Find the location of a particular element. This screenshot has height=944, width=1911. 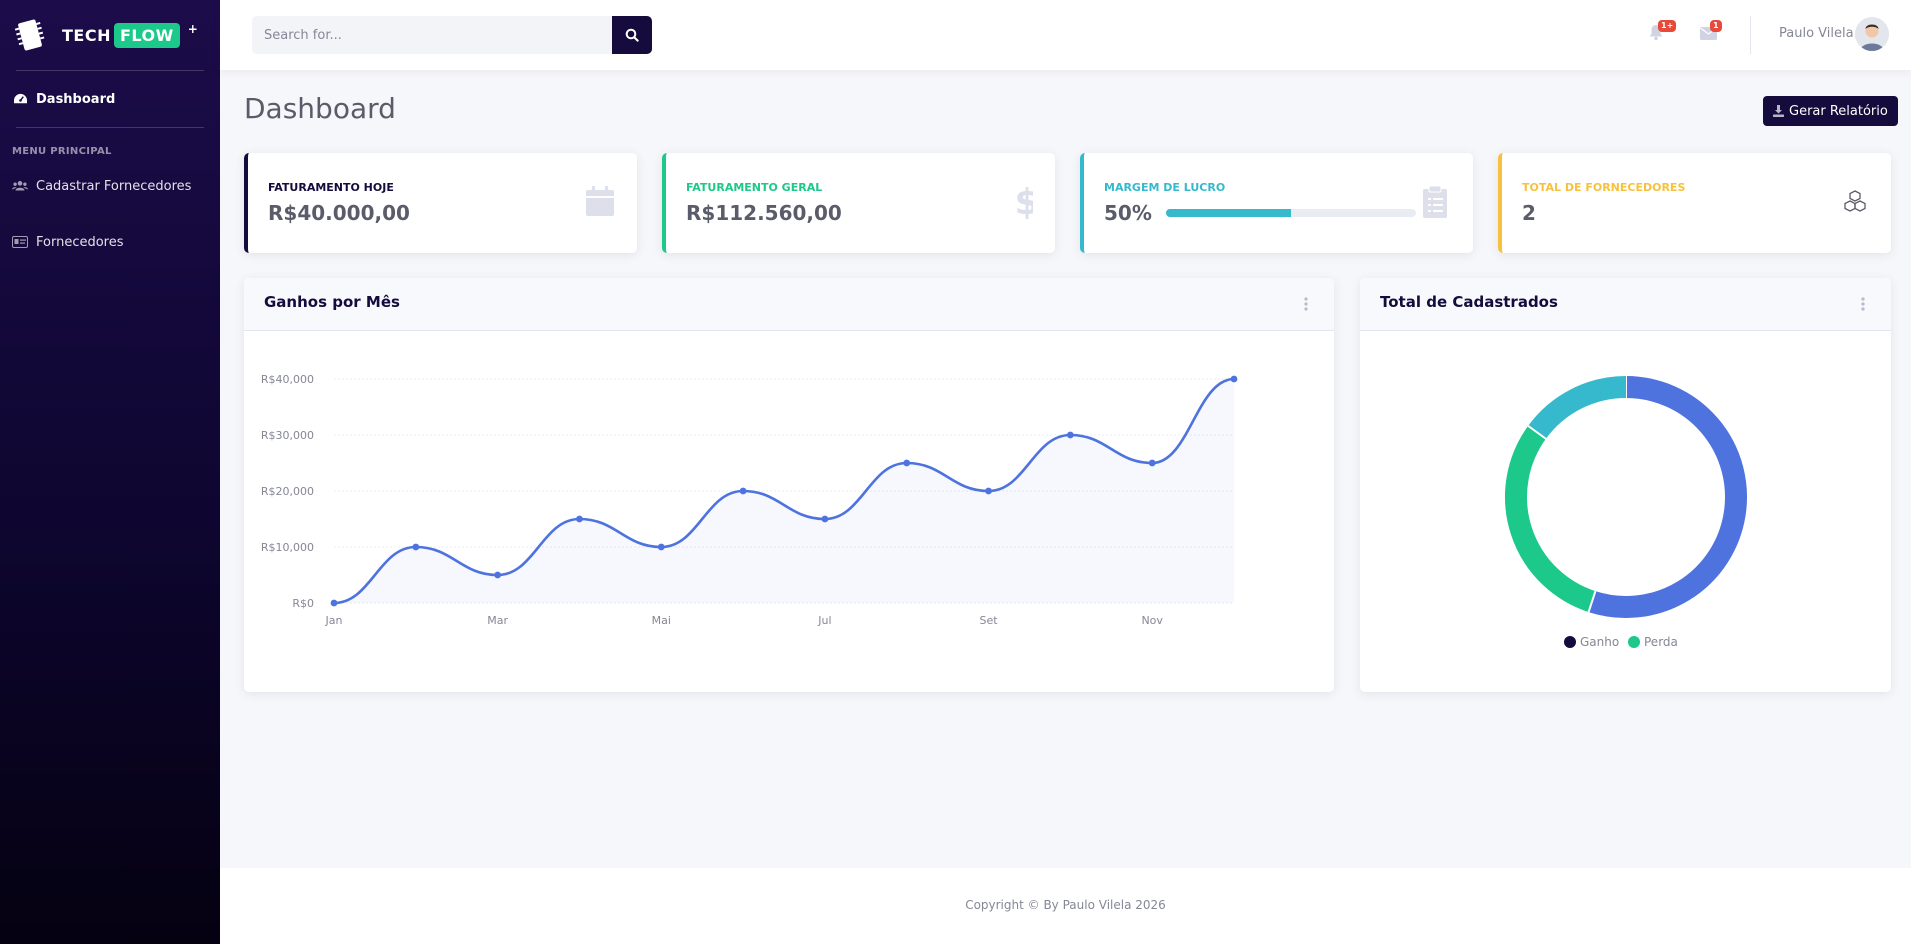

registrations-donut-chart: Ganho Perda is located at coordinates (1626, 512).